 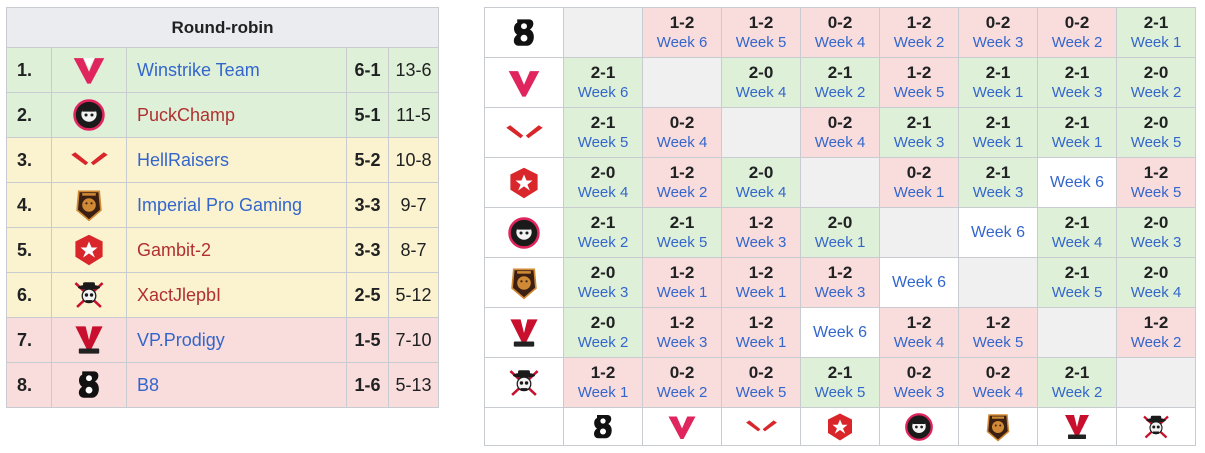 What do you see at coordinates (919, 322) in the screenshot?
I see `match-score: 1-2` at bounding box center [919, 322].